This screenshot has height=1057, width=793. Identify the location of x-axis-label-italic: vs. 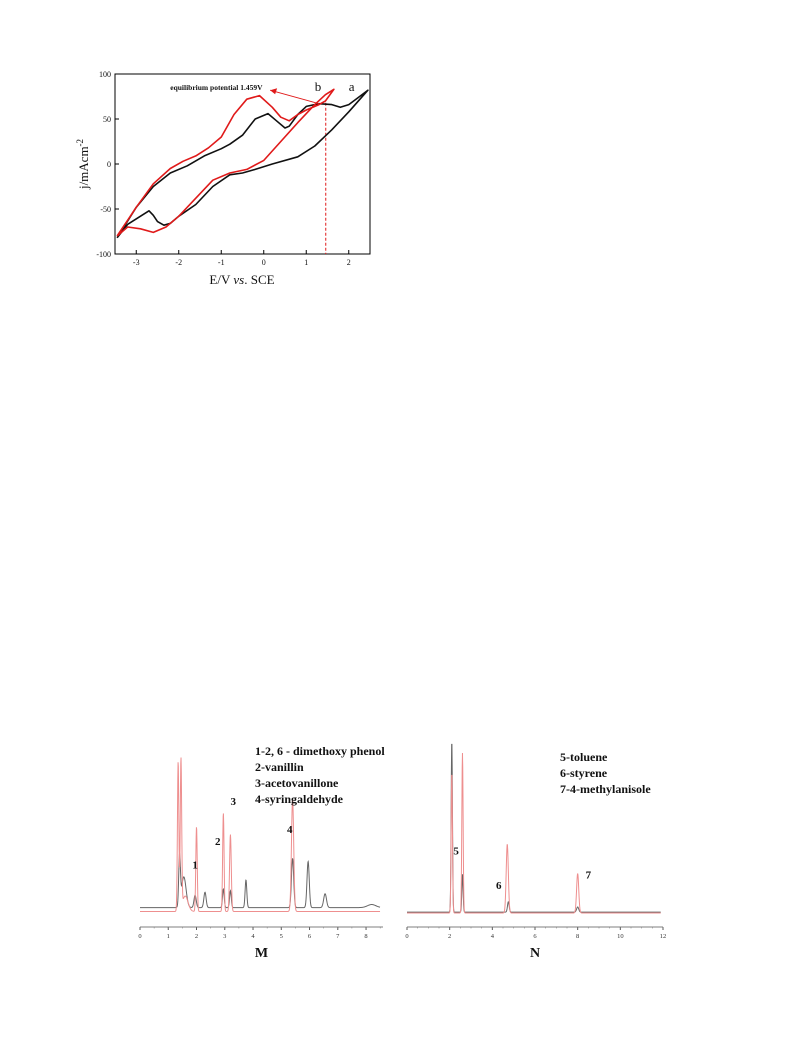
(238, 279).